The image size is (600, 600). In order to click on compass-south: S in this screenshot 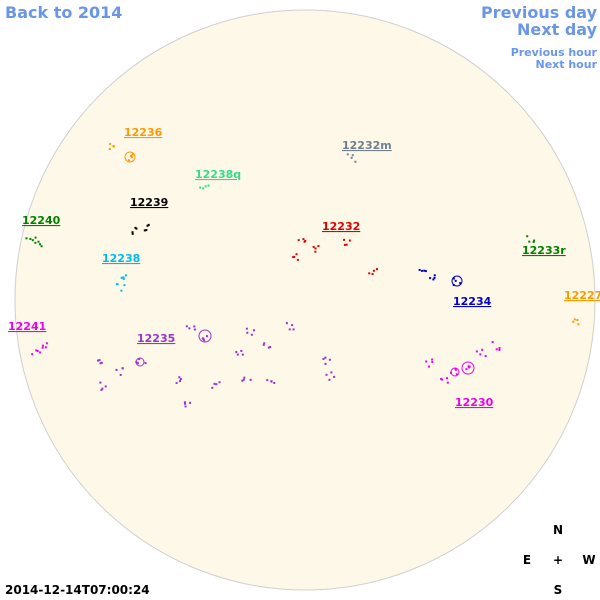, I will do `click(558, 590)`.